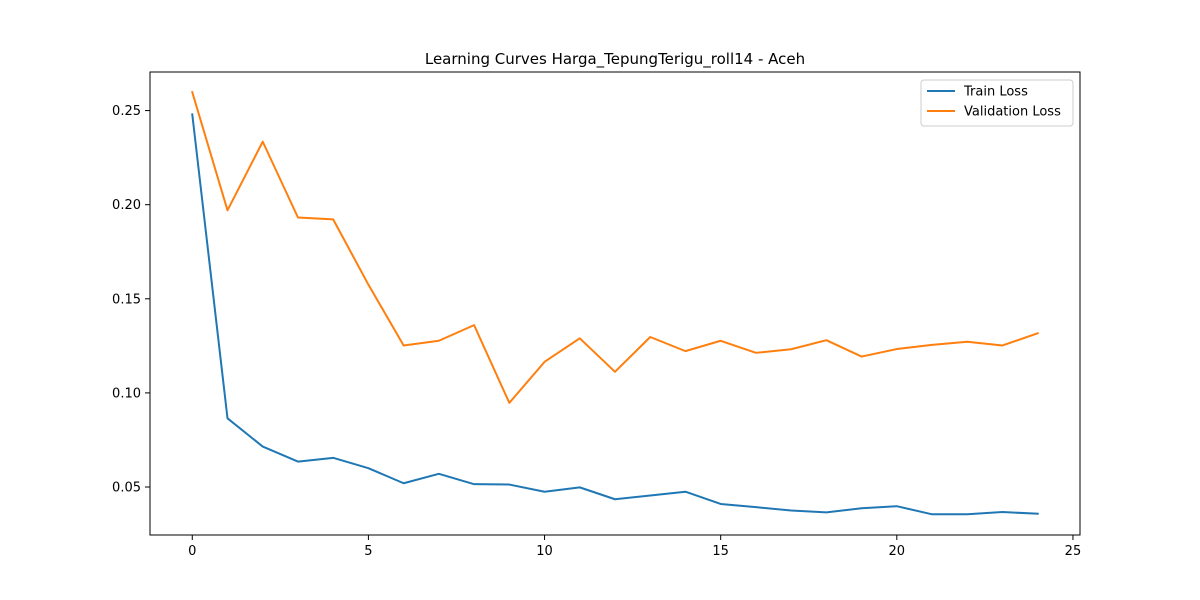  What do you see at coordinates (126, 205) in the screenshot?
I see `y-tick-label: 0.20` at bounding box center [126, 205].